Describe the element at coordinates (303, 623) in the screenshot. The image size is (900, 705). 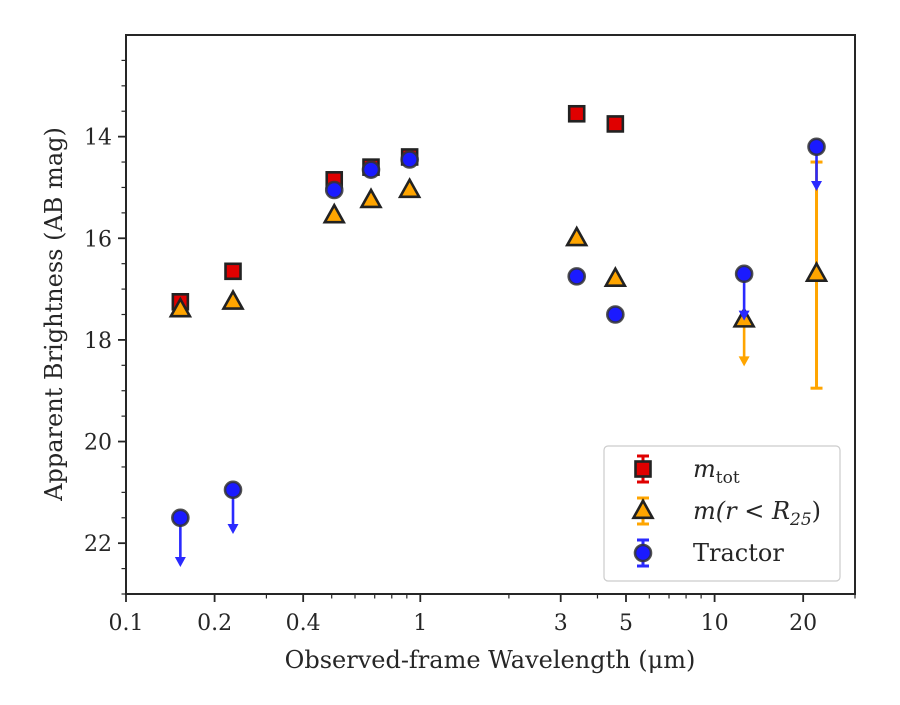
I see `x-tick-label: 0.4` at that location.